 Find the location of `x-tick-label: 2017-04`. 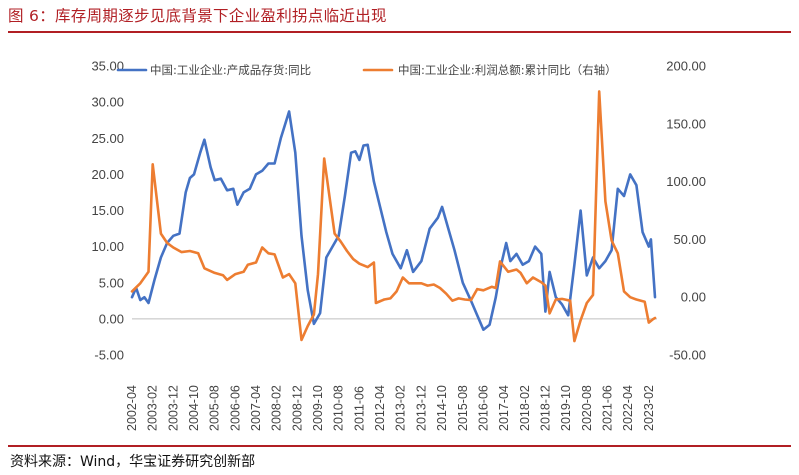

x-tick-label: 2017-04 is located at coordinates (504, 408).